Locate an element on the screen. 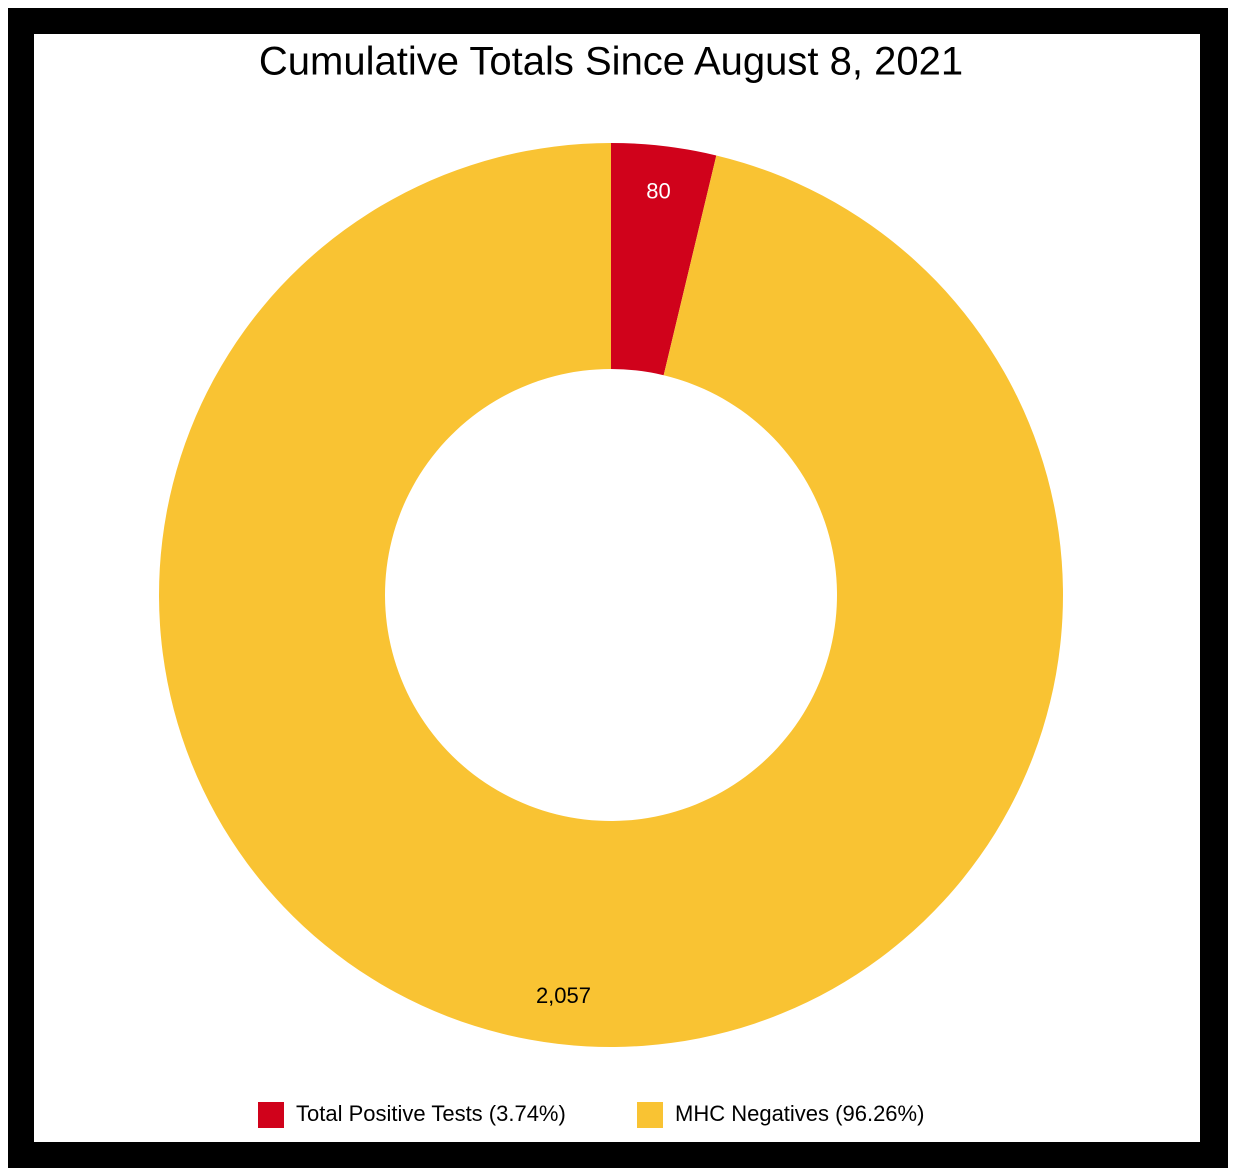 This screenshot has width=1236, height=1173. data-label: 80 is located at coordinates (658, 191).